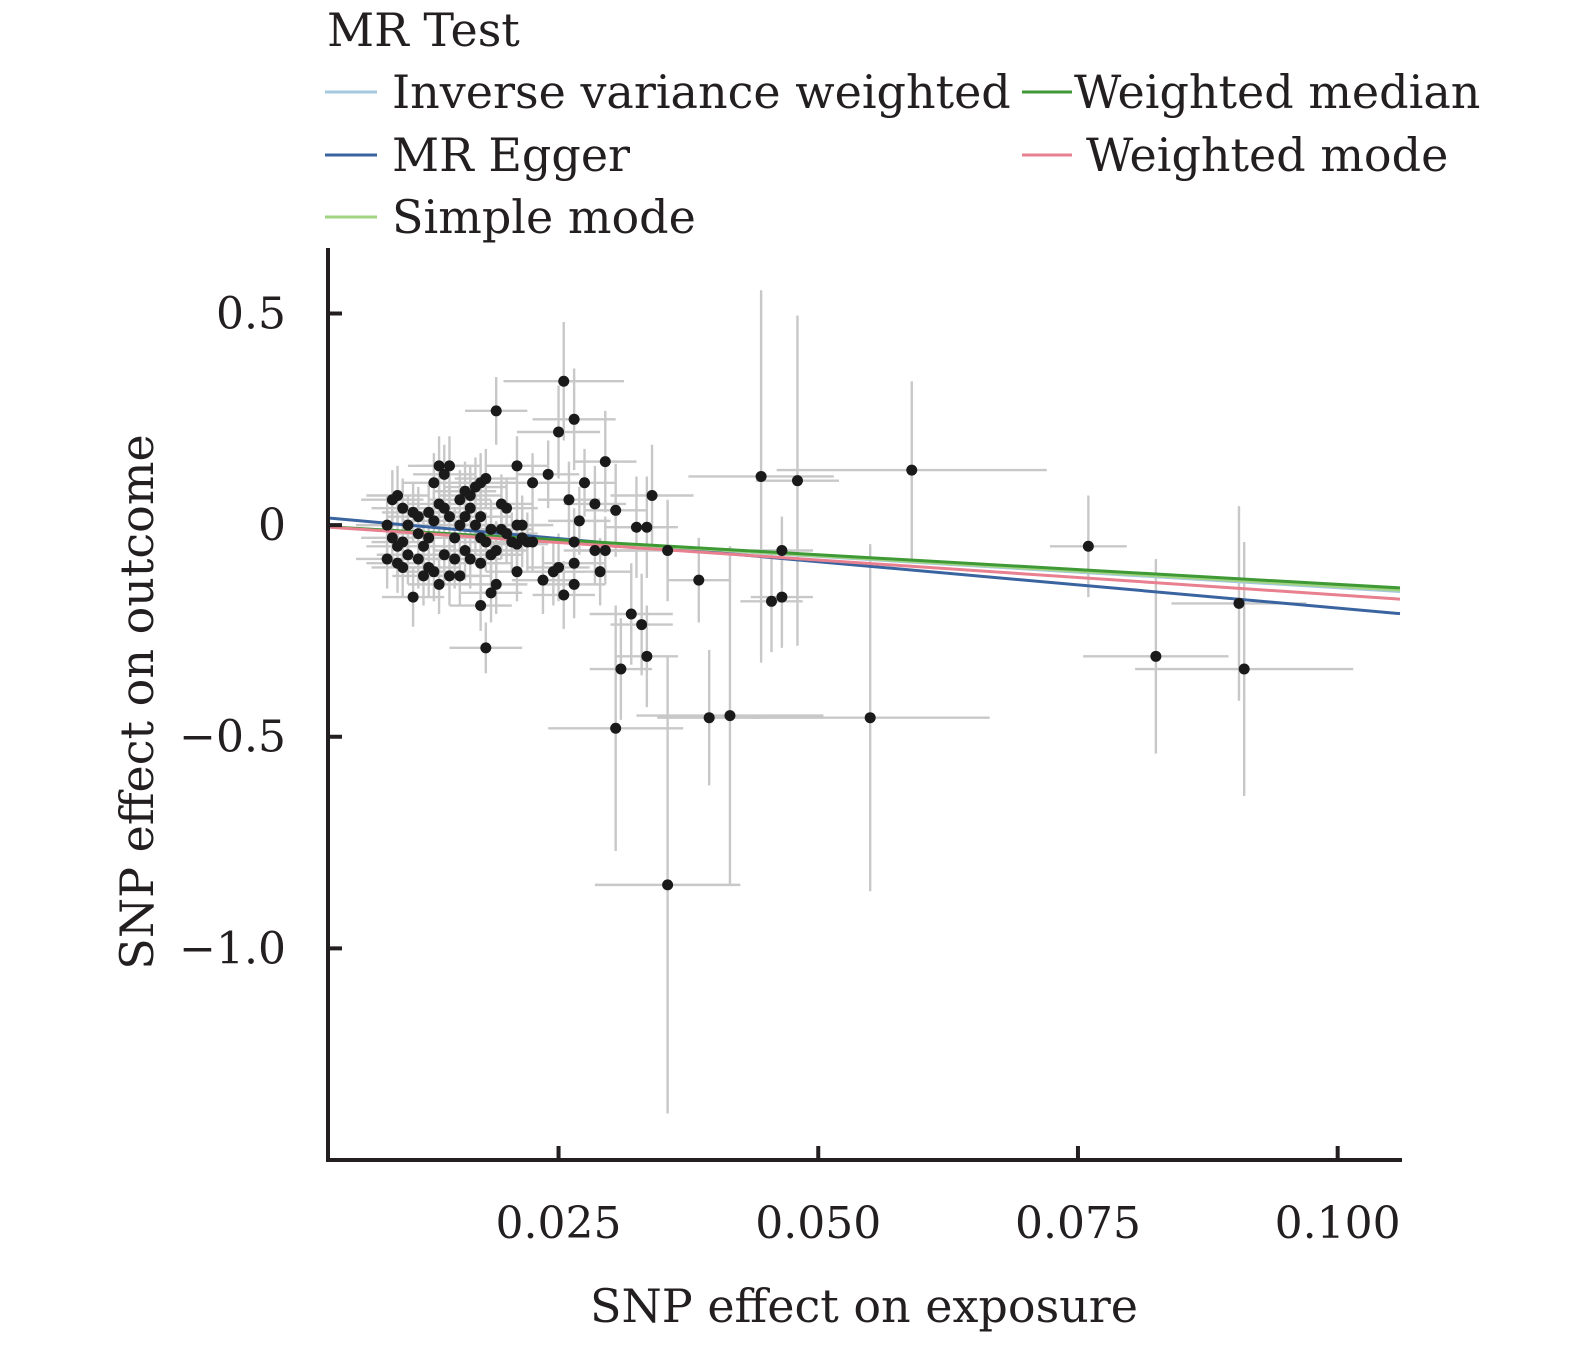 The height and width of the screenshot is (1348, 1575). What do you see at coordinates (260, 631) in the screenshot?
I see `y-ticks: 0.5 0 −0.5 −1.0` at bounding box center [260, 631].